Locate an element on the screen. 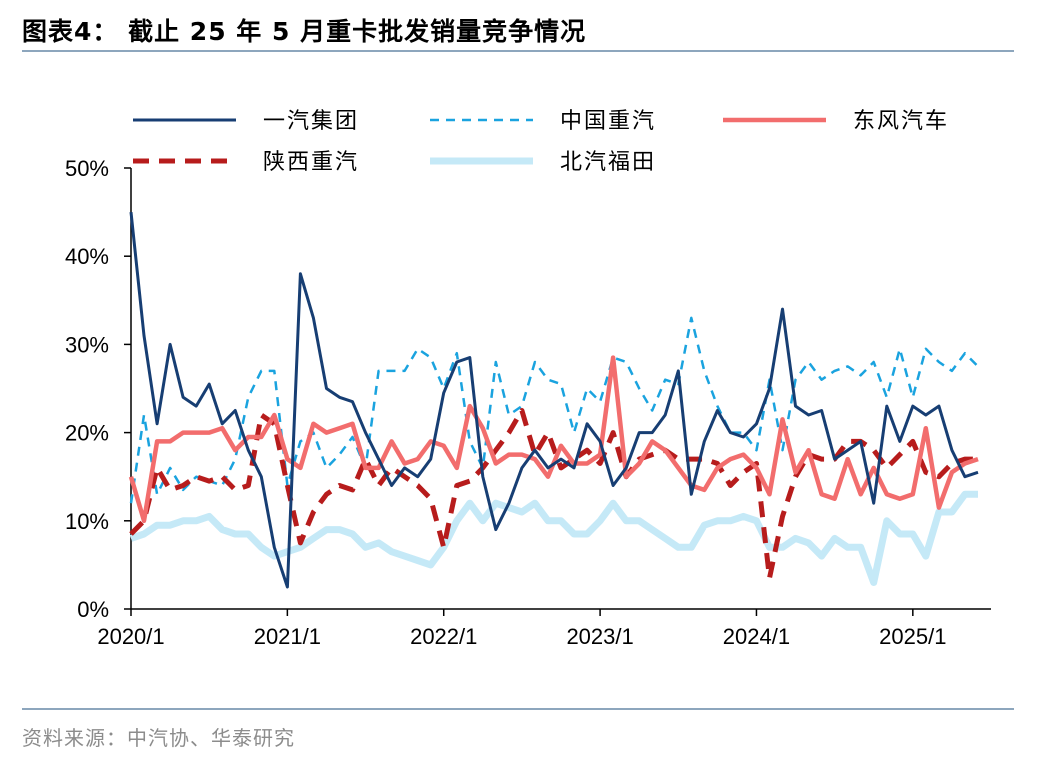 The image size is (1048, 760). figure-title: 图表4： 截止 25 年 5 月重卡批发销量竞争情况 is located at coordinates (304, 31).